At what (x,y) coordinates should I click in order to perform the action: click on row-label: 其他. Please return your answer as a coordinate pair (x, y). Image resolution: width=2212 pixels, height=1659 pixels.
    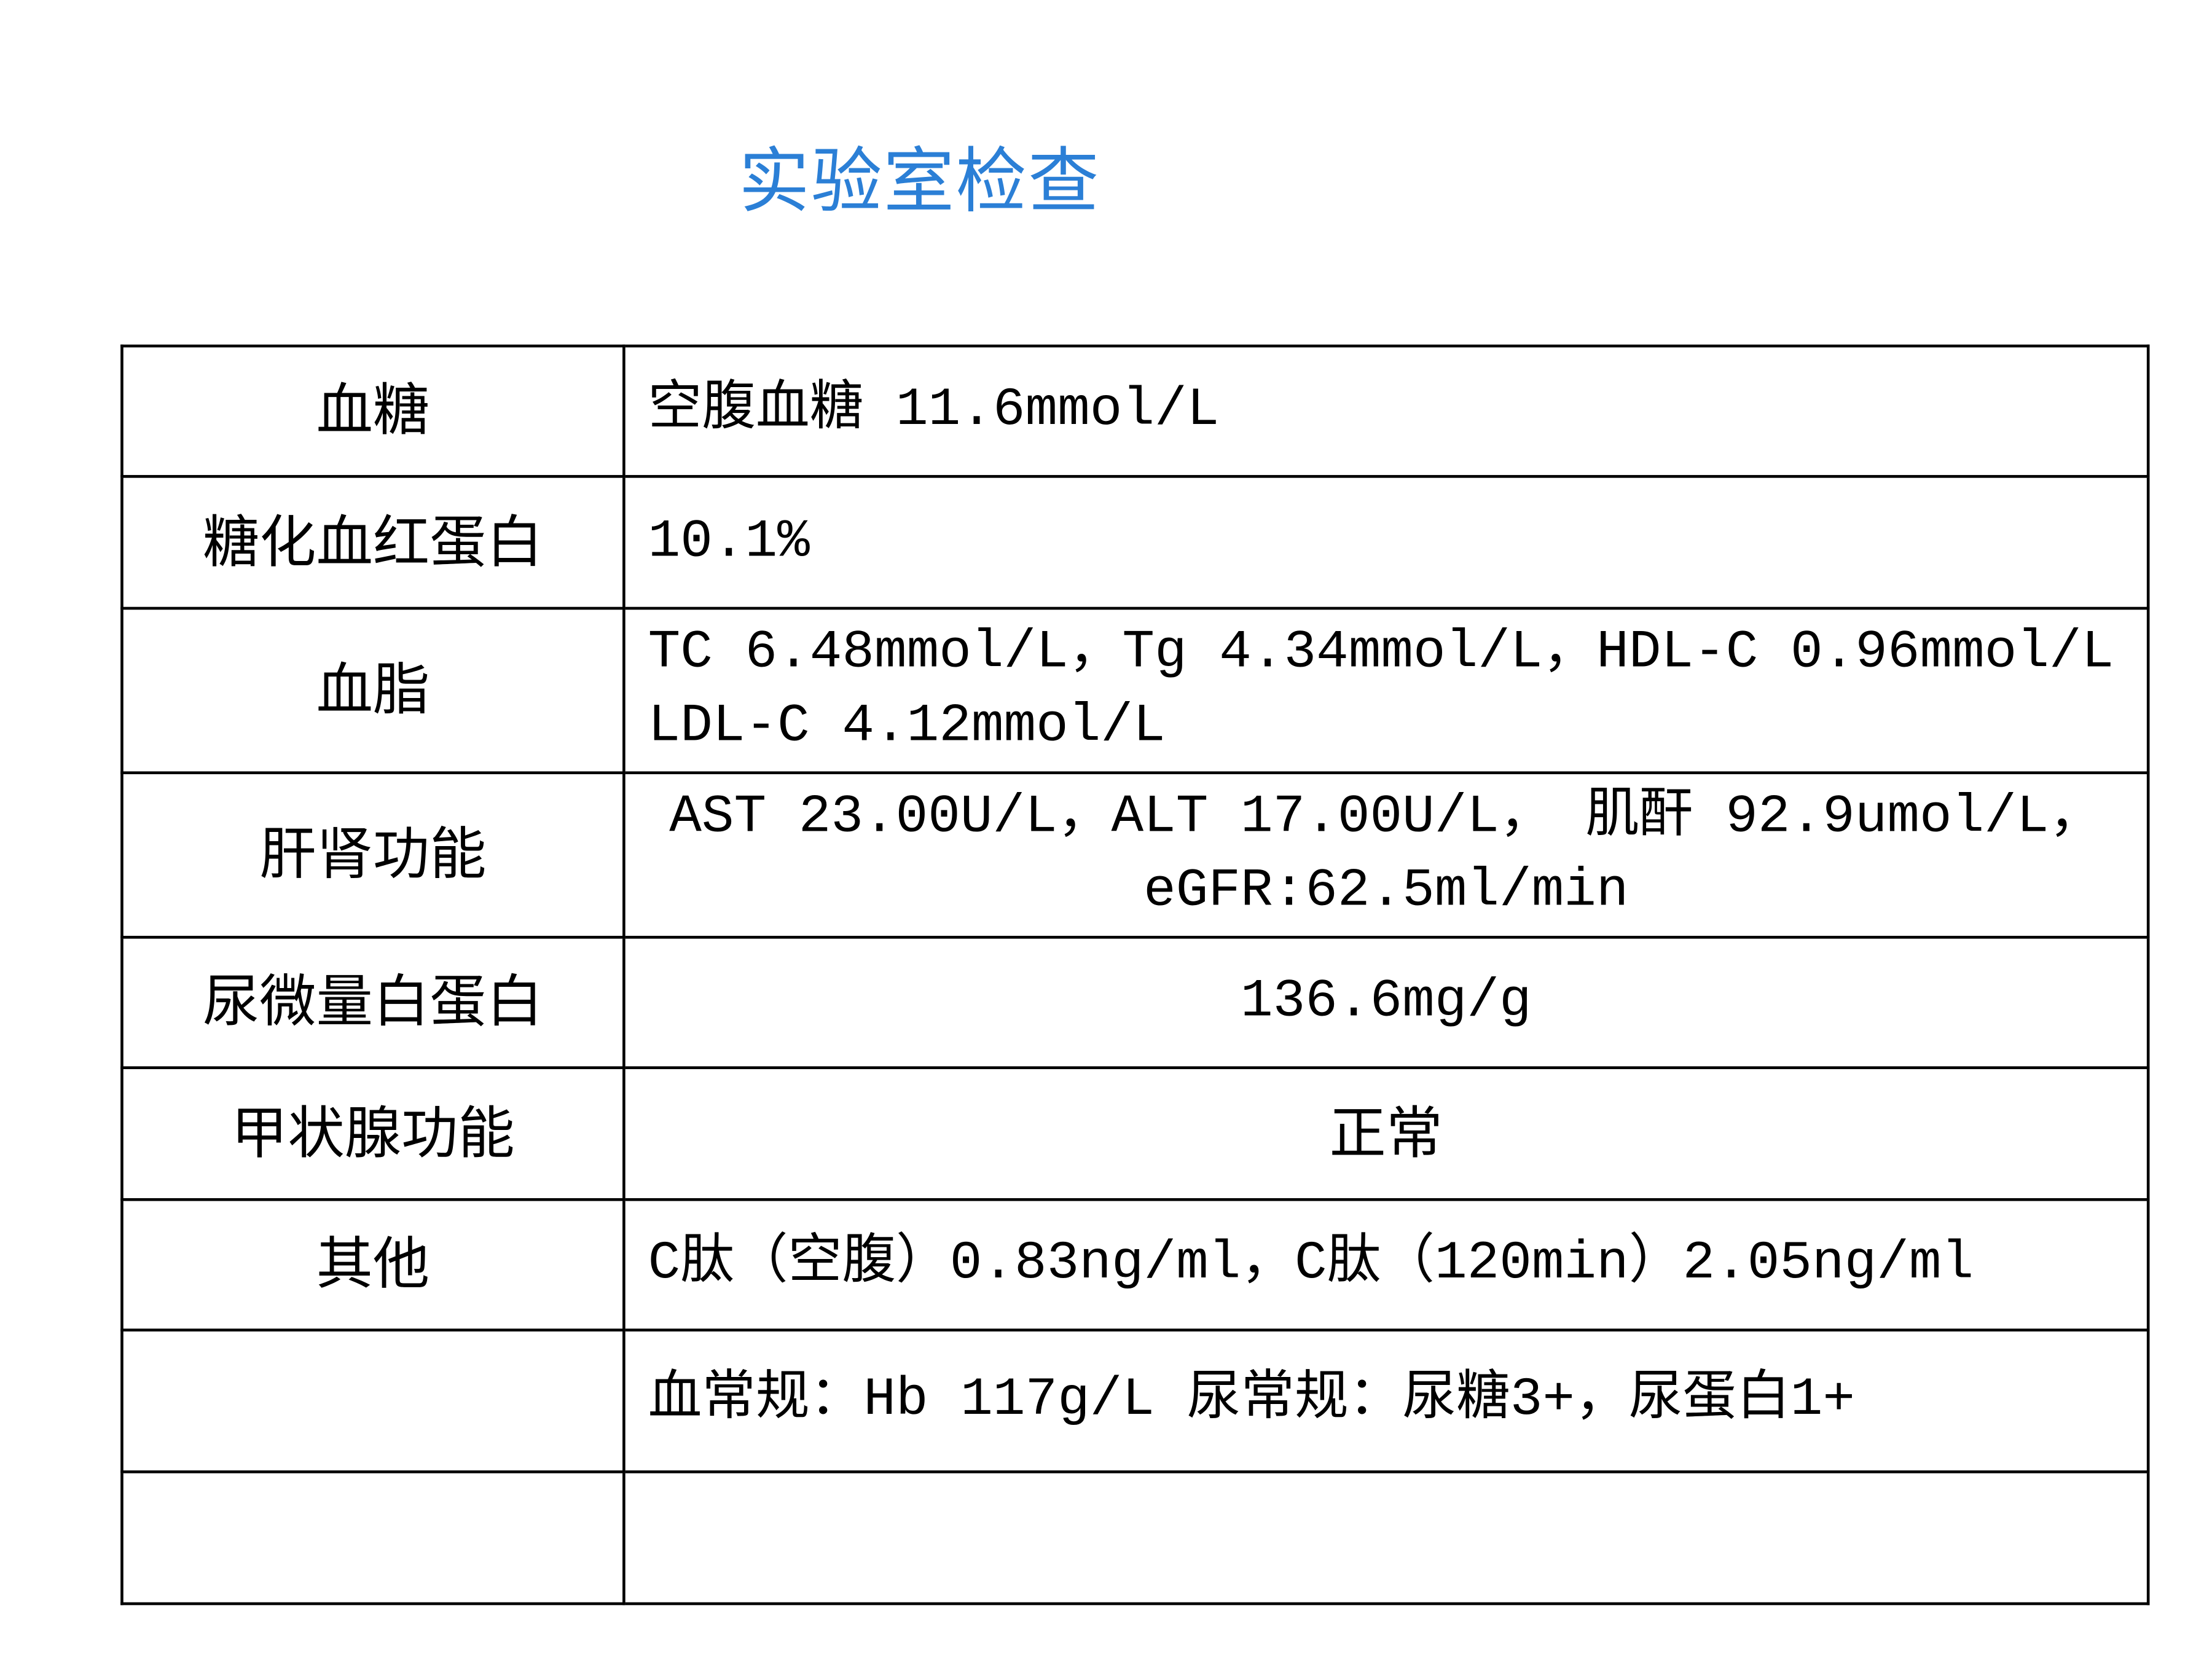
    Looking at the image, I should click on (373, 1265).